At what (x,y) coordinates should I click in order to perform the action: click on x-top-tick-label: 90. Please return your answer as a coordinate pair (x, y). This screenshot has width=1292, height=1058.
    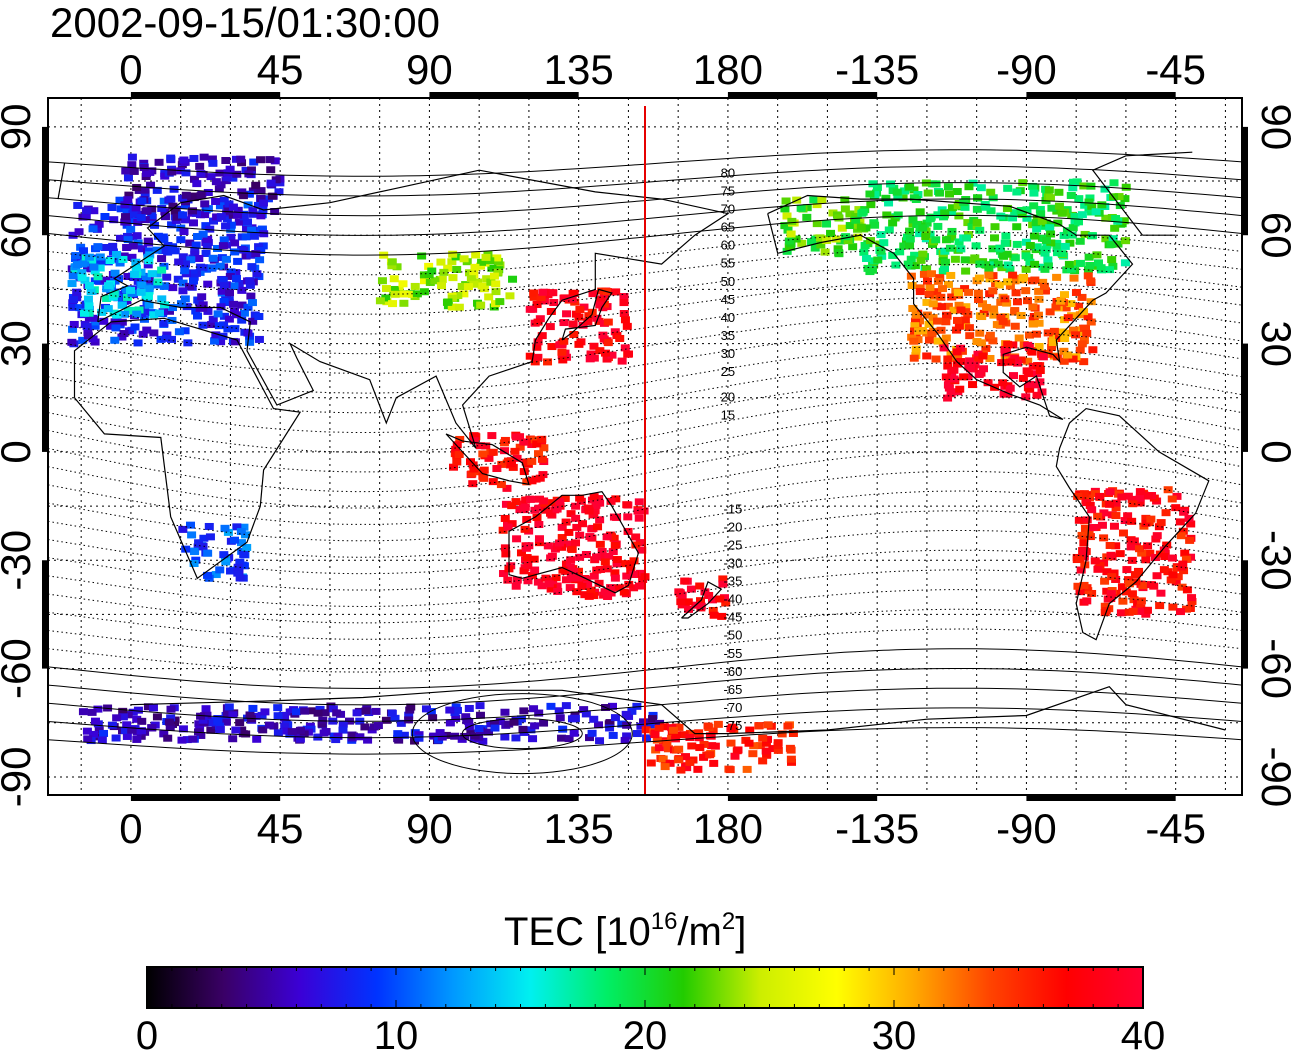
    Looking at the image, I should click on (429, 69).